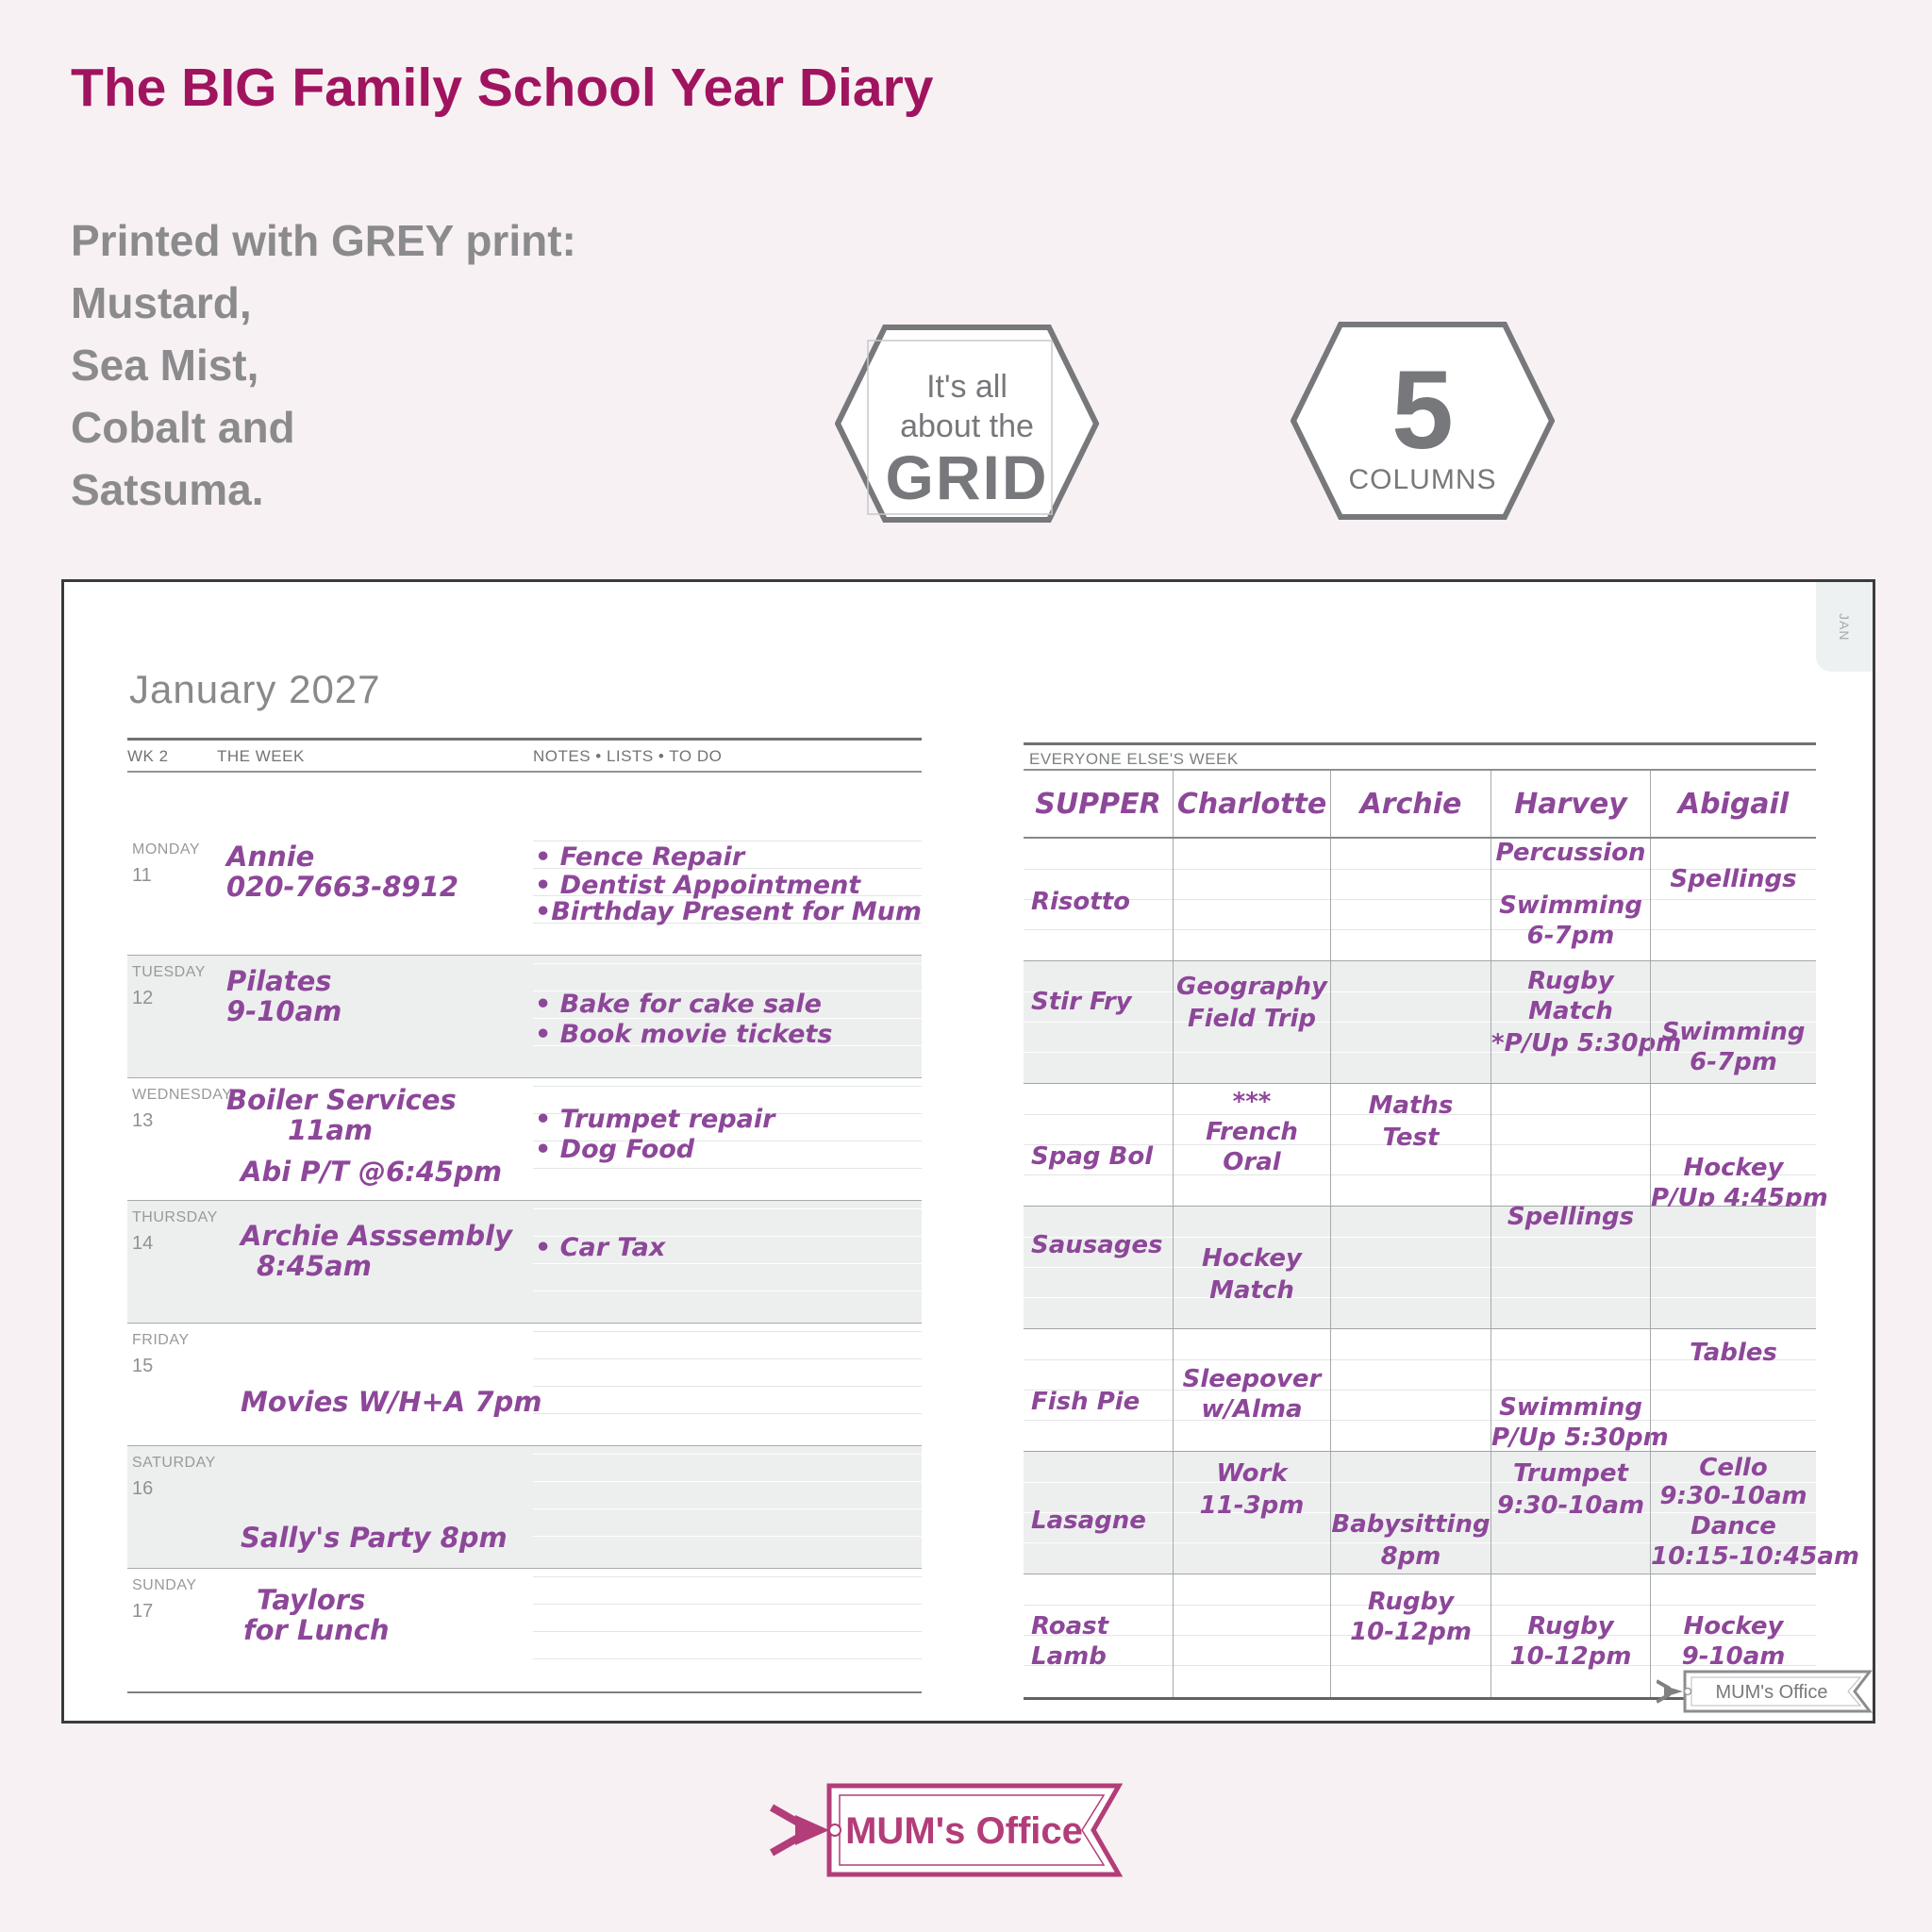 This screenshot has height=1932, width=1932. What do you see at coordinates (169, 972) in the screenshot?
I see `day-name-label: TUESDAY` at bounding box center [169, 972].